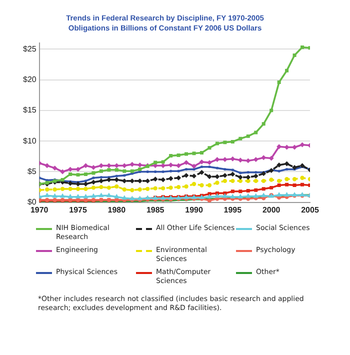  What do you see at coordinates (233, 209) in the screenshot?
I see `x-tick-label: 1995` at bounding box center [233, 209].